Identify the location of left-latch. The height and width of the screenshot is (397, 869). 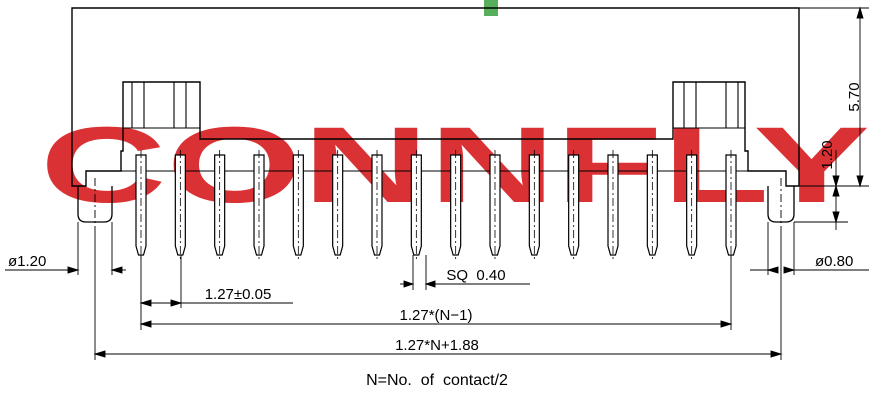
(161, 105).